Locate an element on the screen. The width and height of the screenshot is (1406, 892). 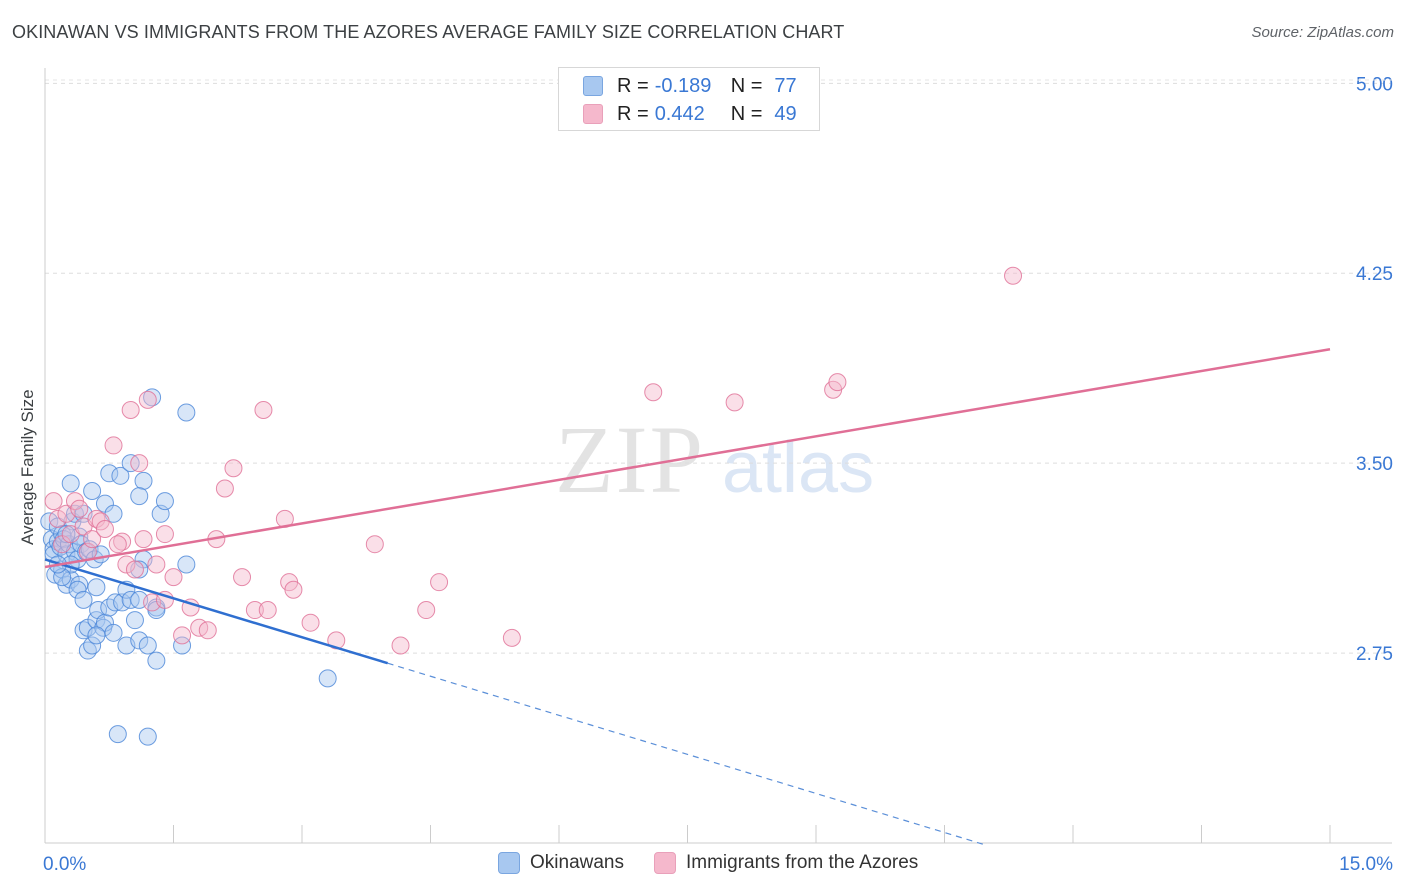
correlation-legend: R = -0.189 N = 77 R = 0.442 N = 49 is located at coordinates (689, 99).